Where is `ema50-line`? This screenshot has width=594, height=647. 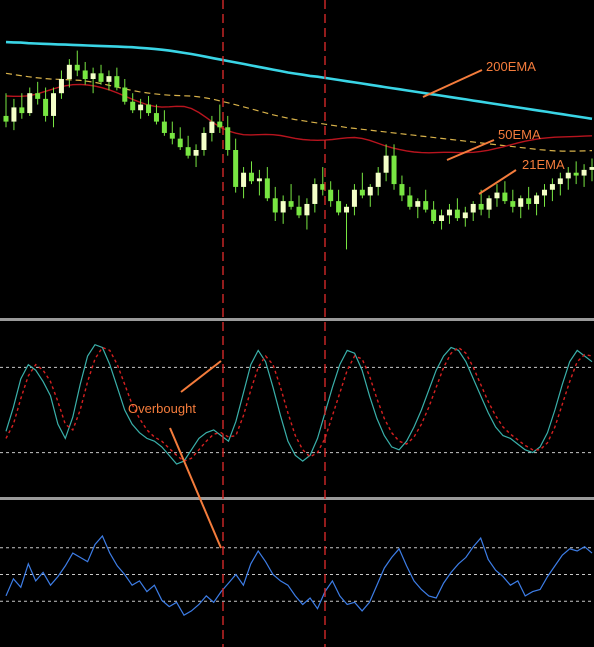 ema50-line is located at coordinates (299, 112).